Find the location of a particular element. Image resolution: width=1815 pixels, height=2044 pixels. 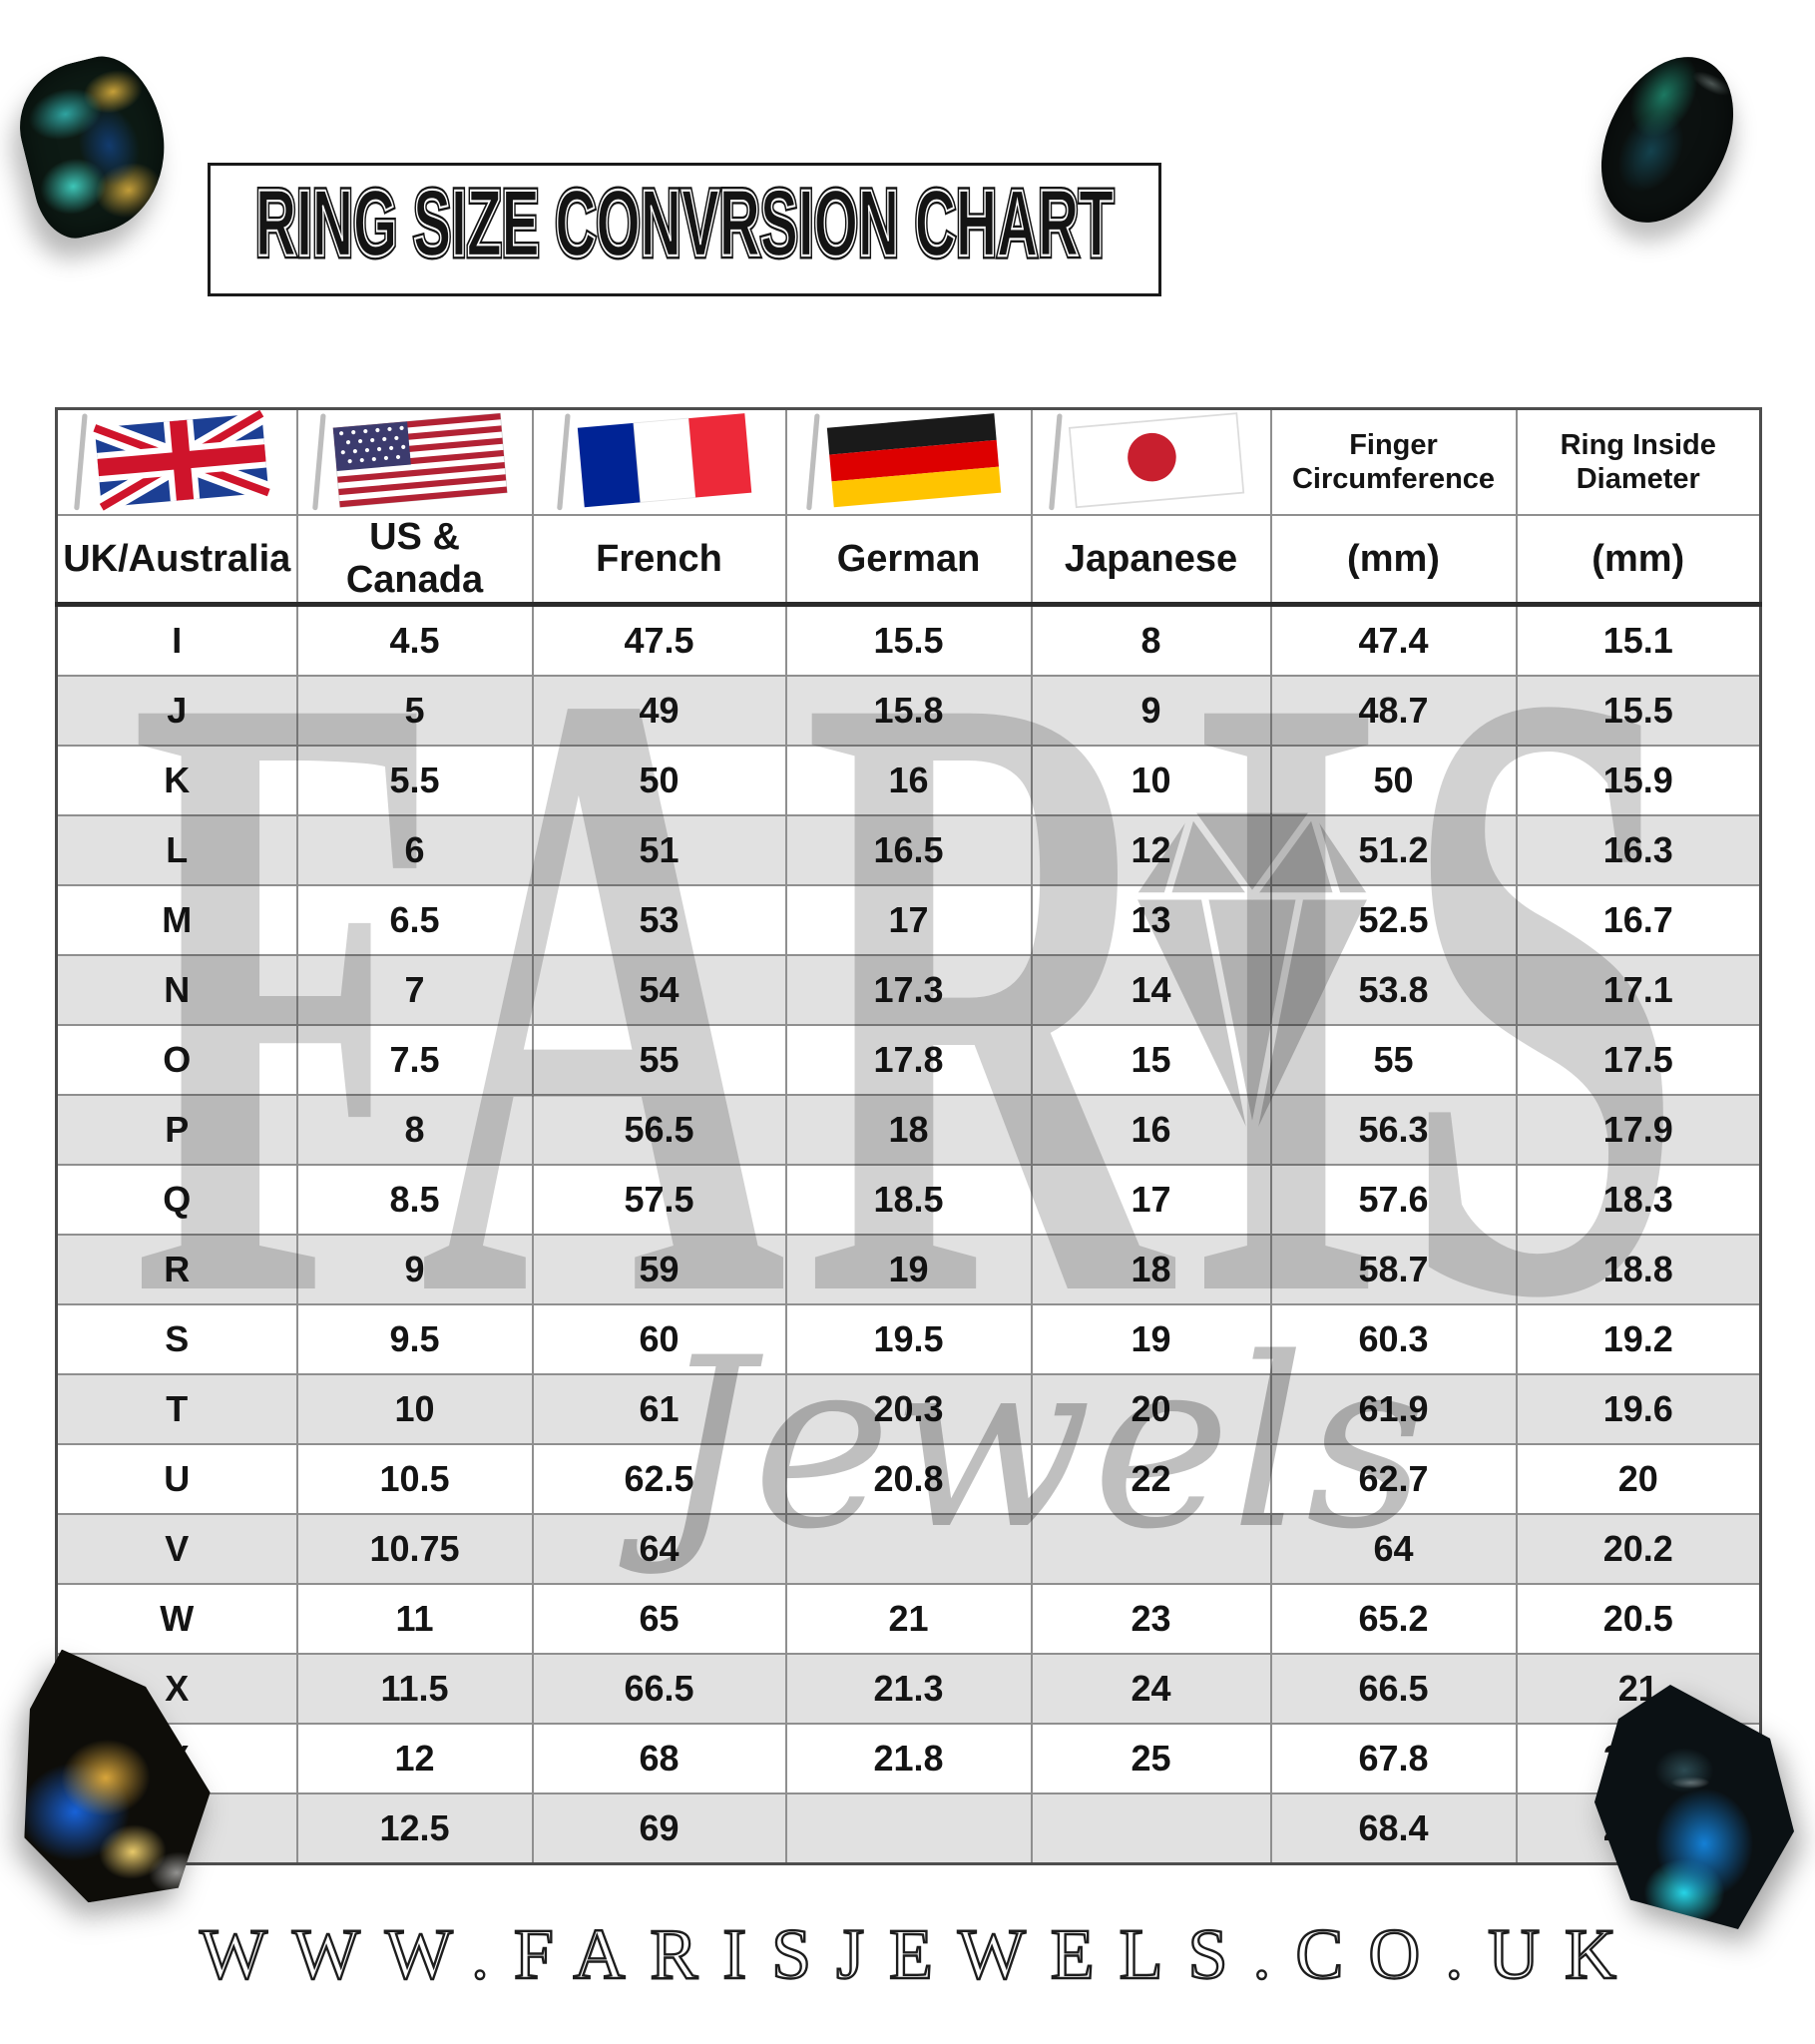

size-value-cell: 14 is located at coordinates (1151, 990).